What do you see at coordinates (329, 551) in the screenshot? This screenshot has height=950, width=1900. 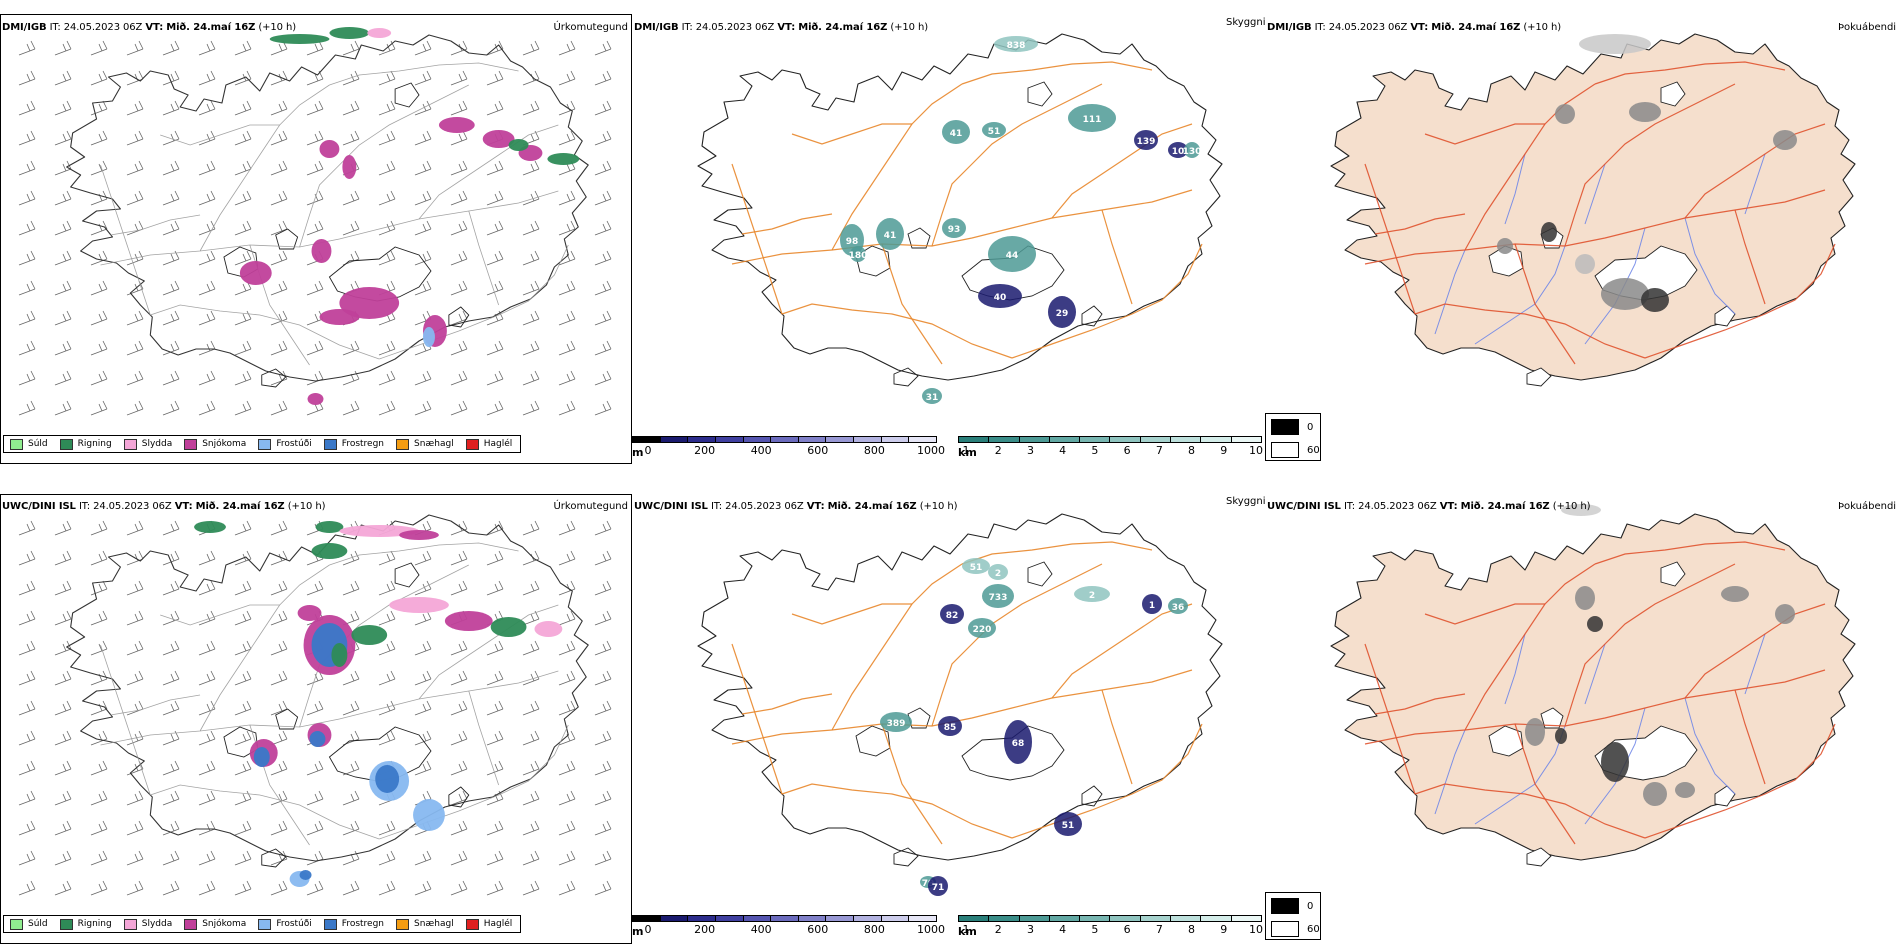 I see `precip-area-rain` at bounding box center [329, 551].